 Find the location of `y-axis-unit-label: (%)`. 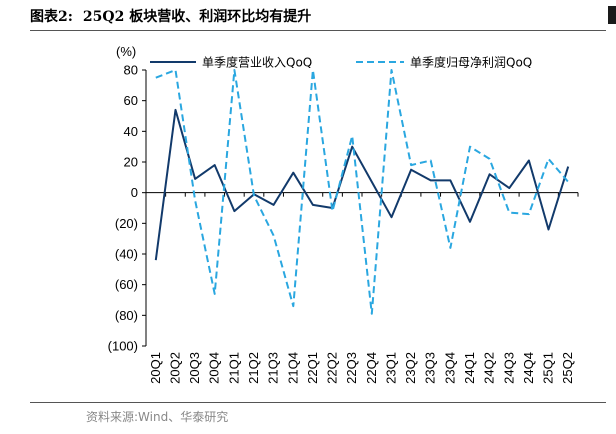

y-axis-unit-label: (%) is located at coordinates (126, 51).